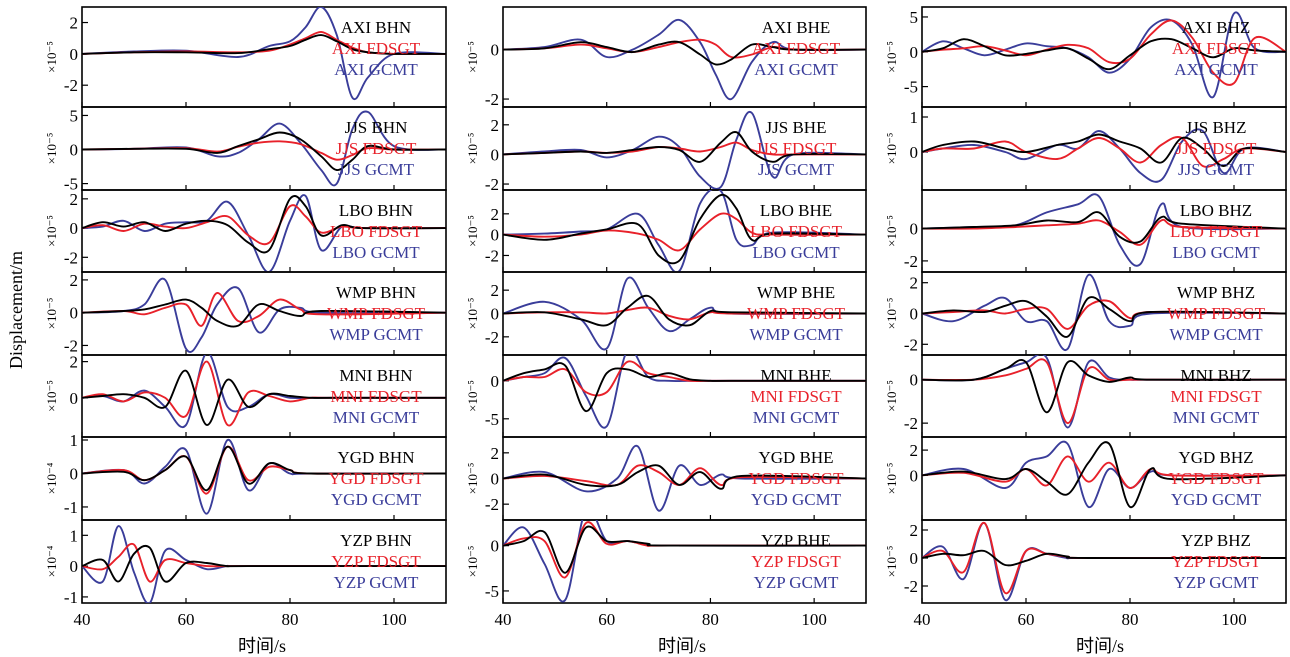  Describe the element at coordinates (1215, 457) in the screenshot. I see `observed-label: YGD BHZ` at that location.